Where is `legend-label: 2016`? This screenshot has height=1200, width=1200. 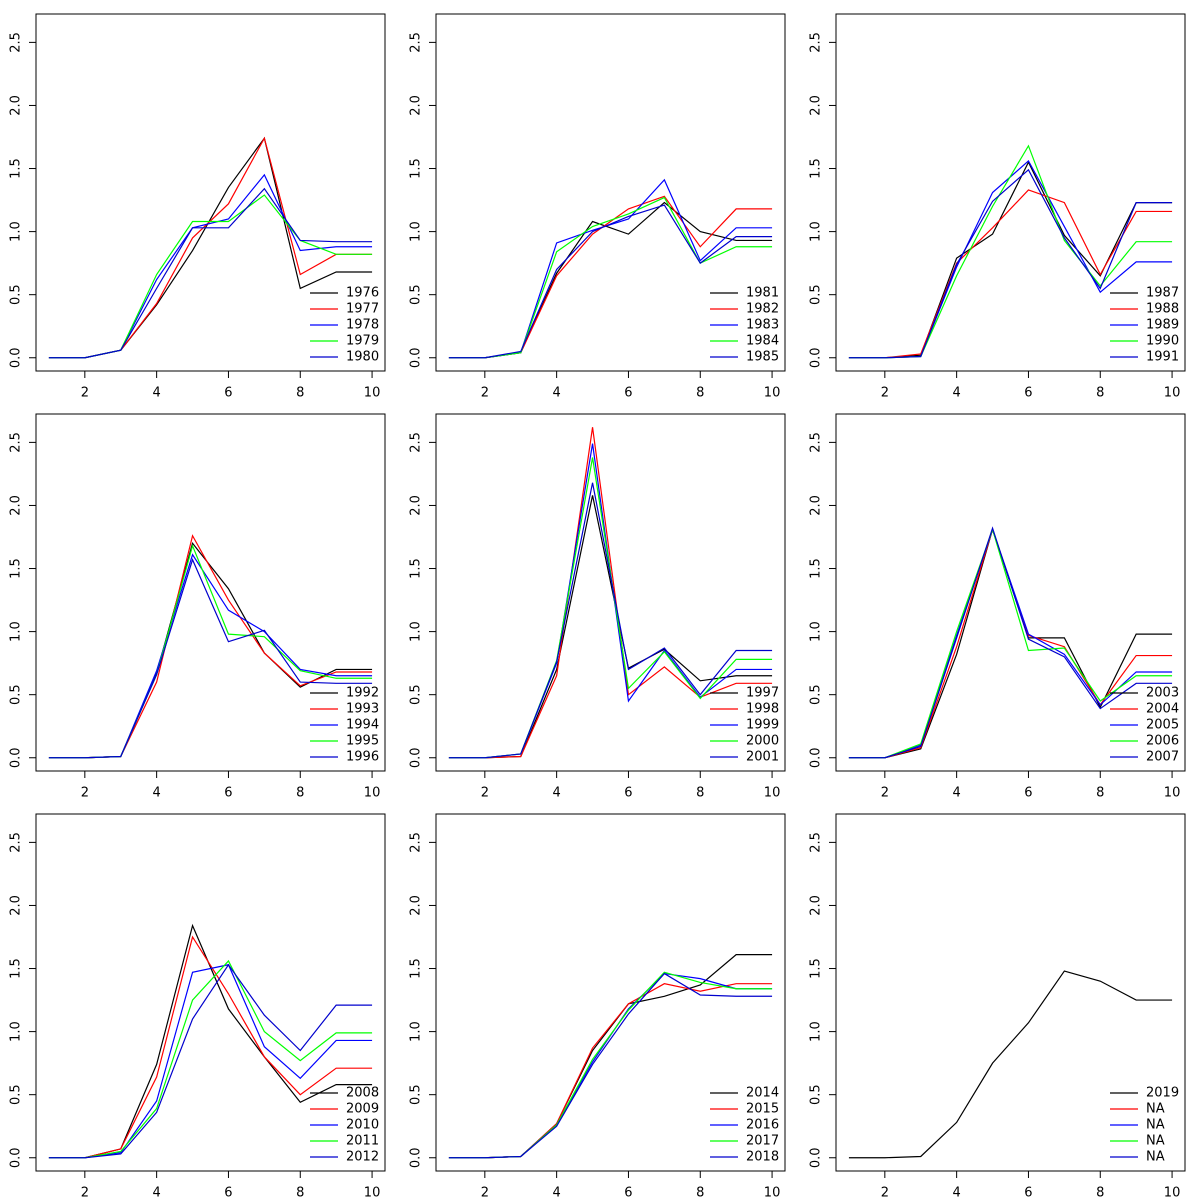 legend-label: 2016 is located at coordinates (762, 1125).